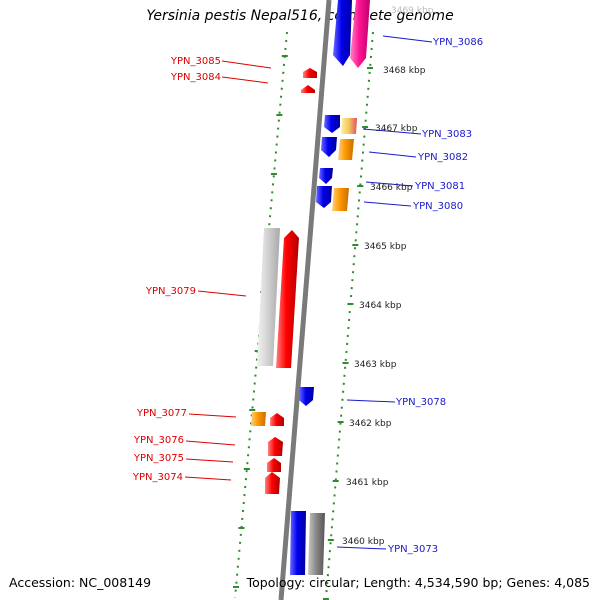 This screenshot has height=600, width=600. I want to click on gene-label-ypn-3080: YPN_3080, so click(437, 206).